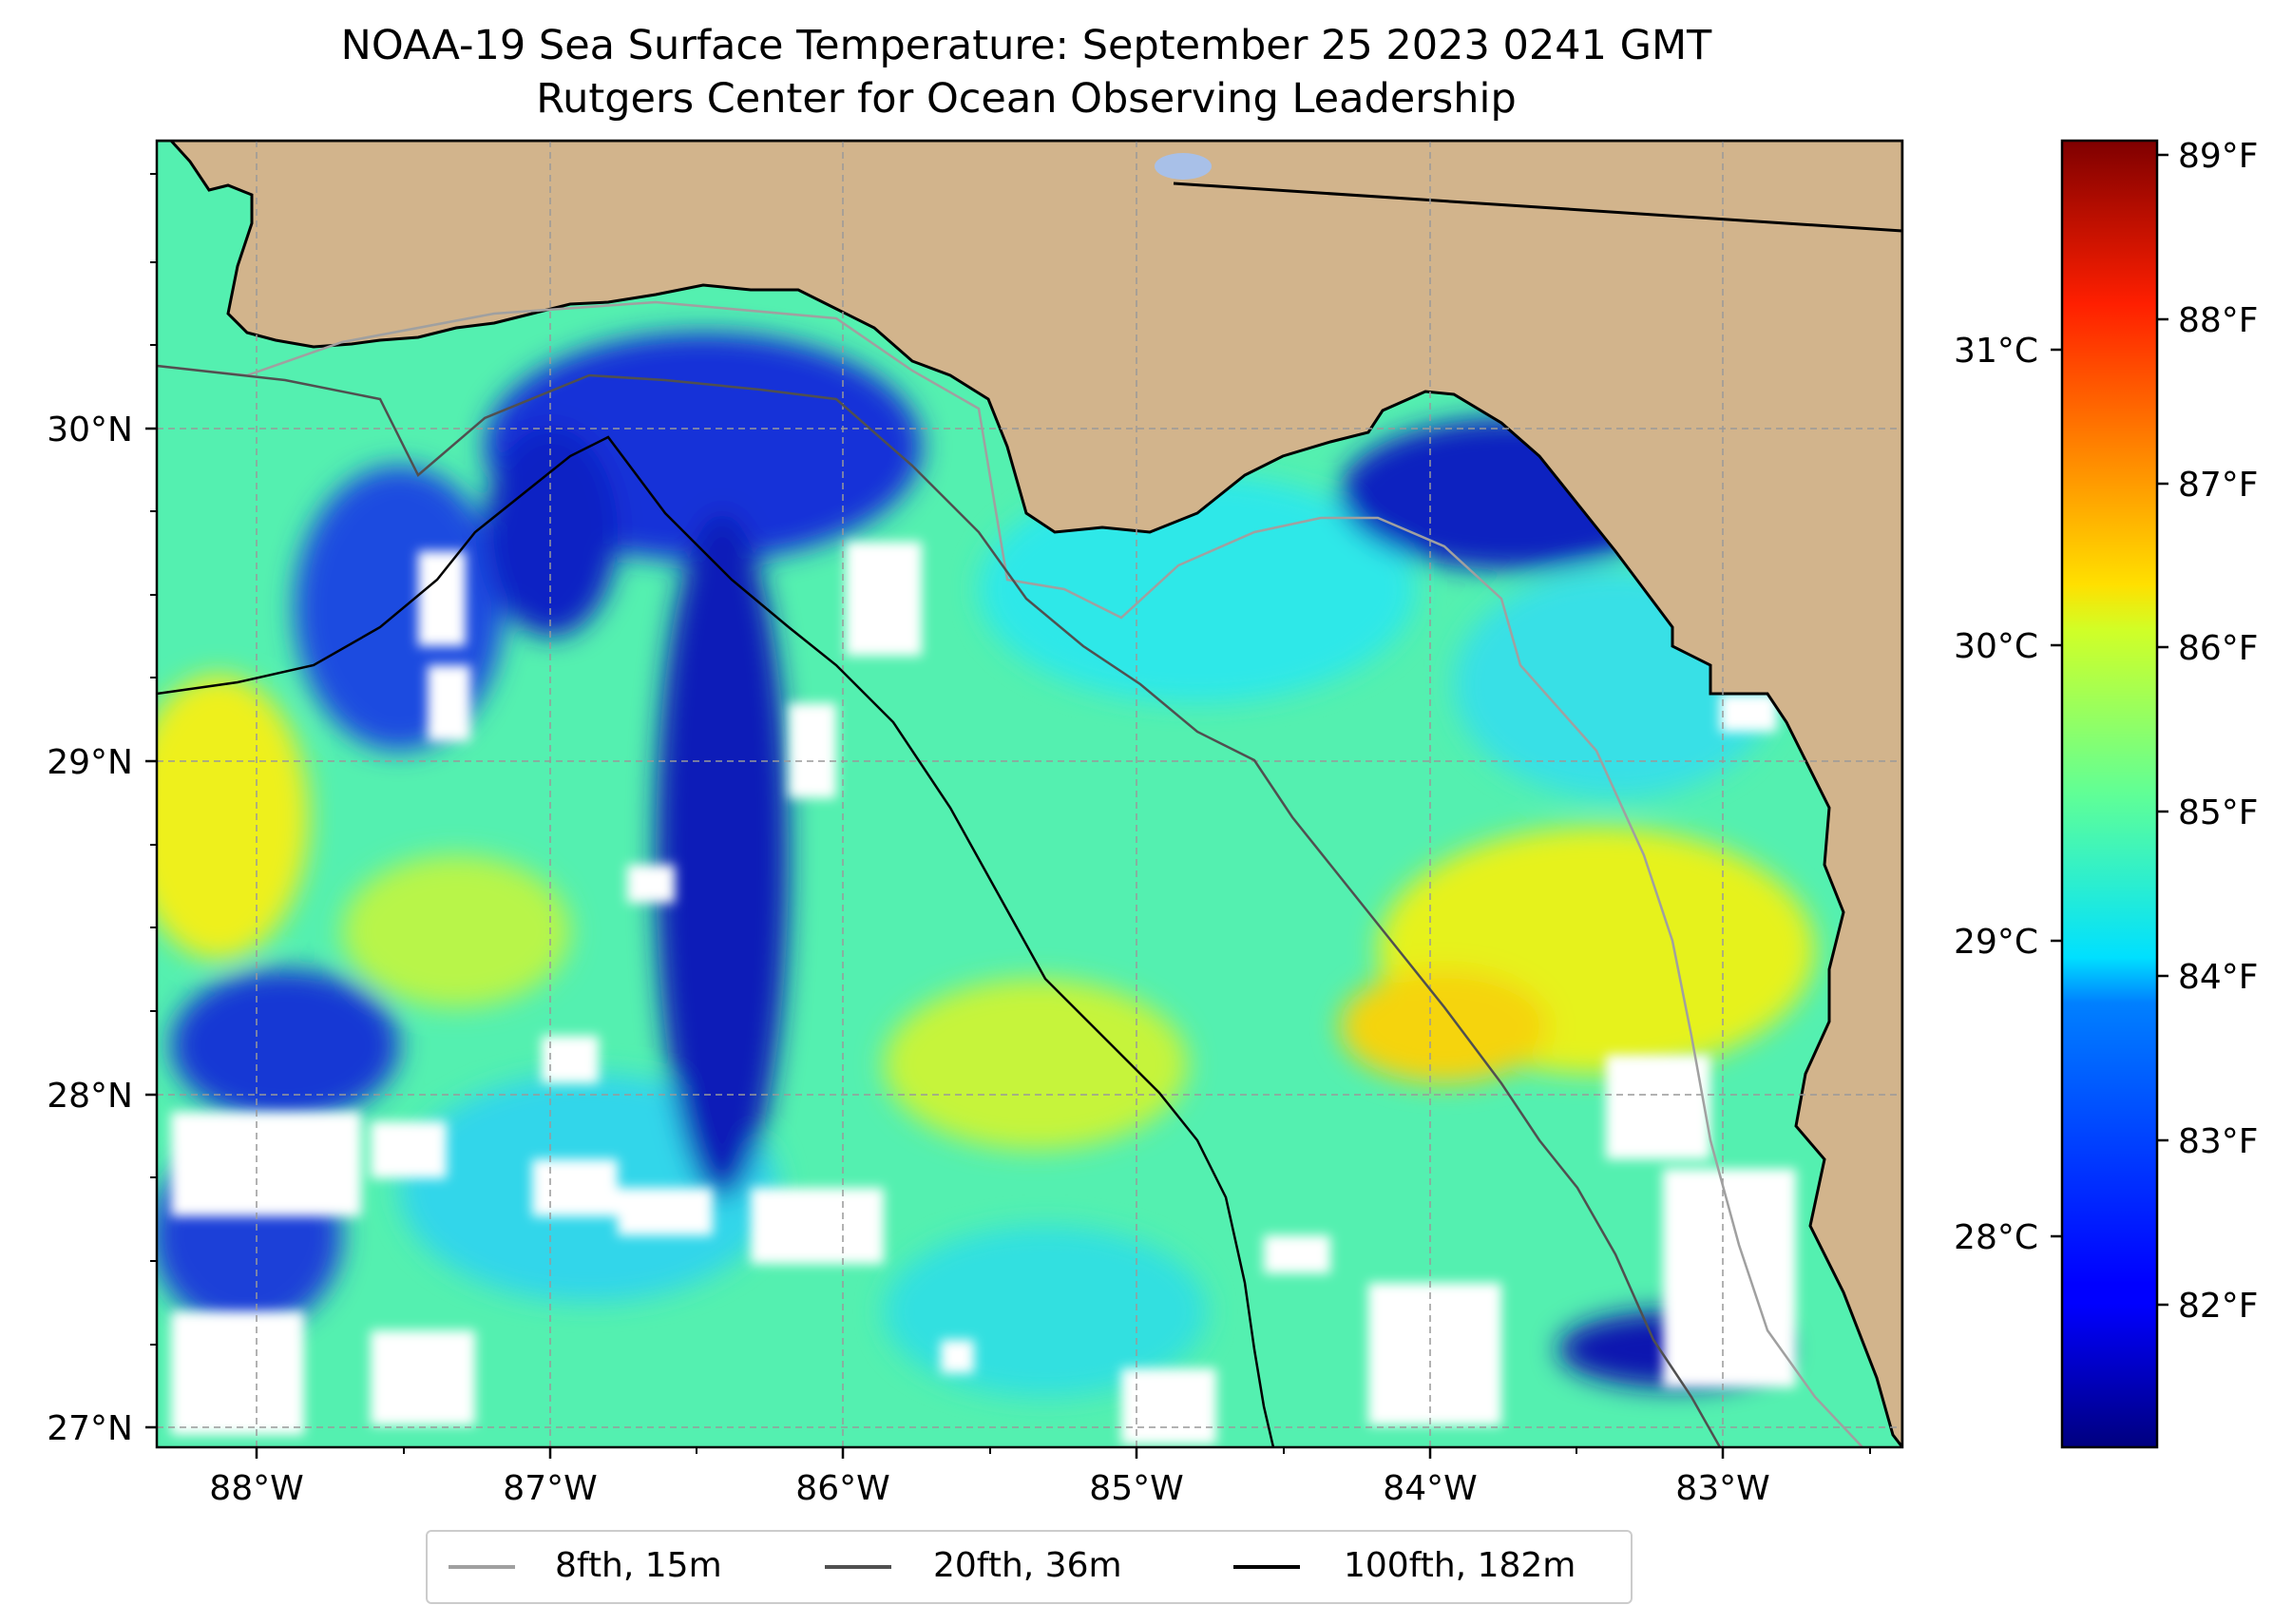  I want to click on fahrenheit-tick-label: 89°F, so click(2218, 156).